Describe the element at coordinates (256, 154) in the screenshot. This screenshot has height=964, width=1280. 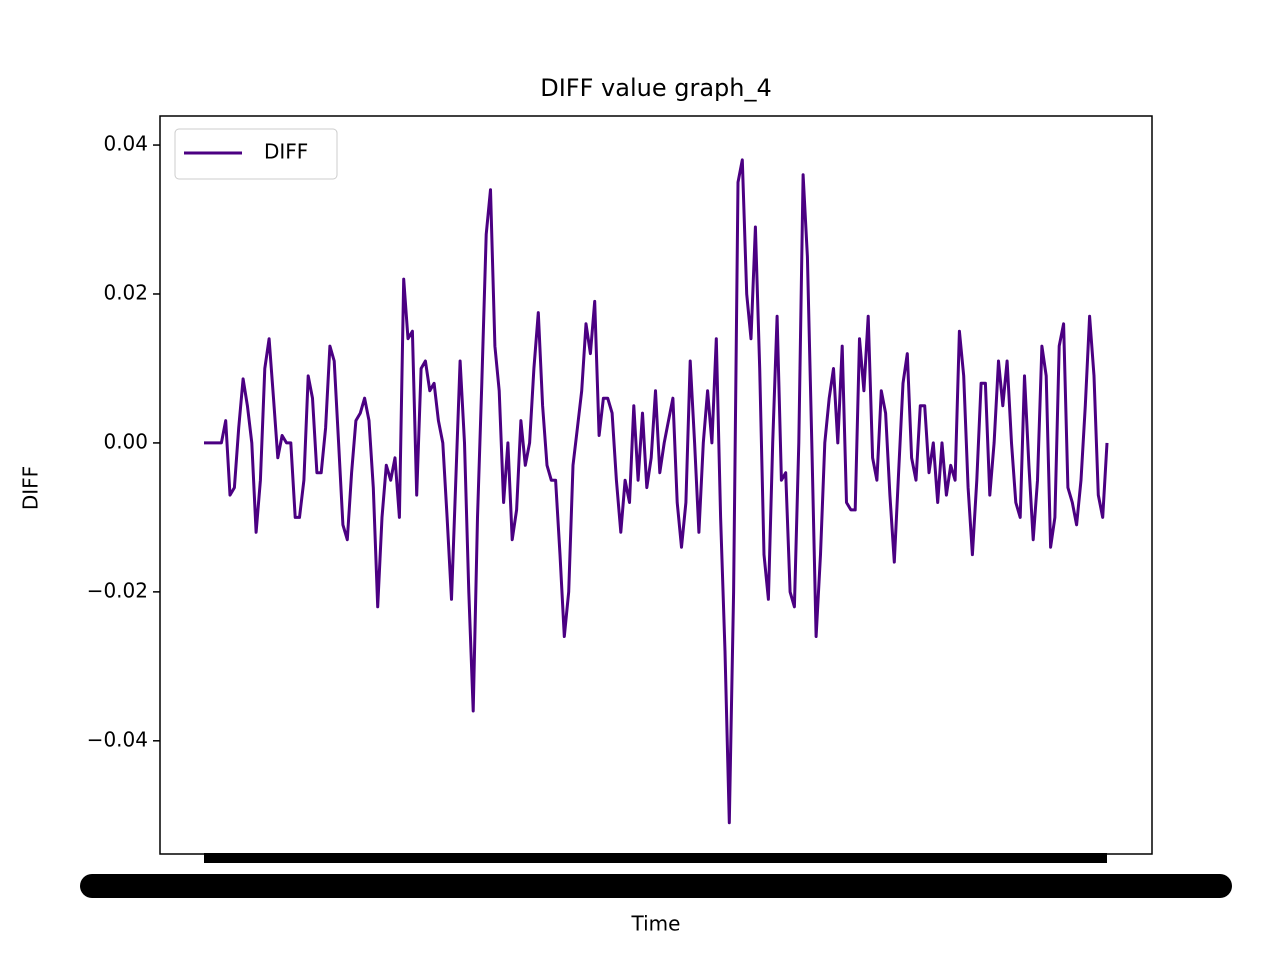
I see `legend-box` at that location.